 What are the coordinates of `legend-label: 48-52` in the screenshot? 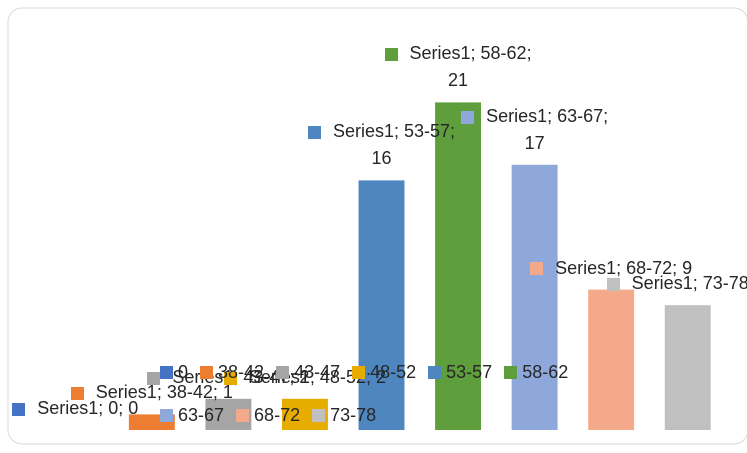 It's located at (393, 372).